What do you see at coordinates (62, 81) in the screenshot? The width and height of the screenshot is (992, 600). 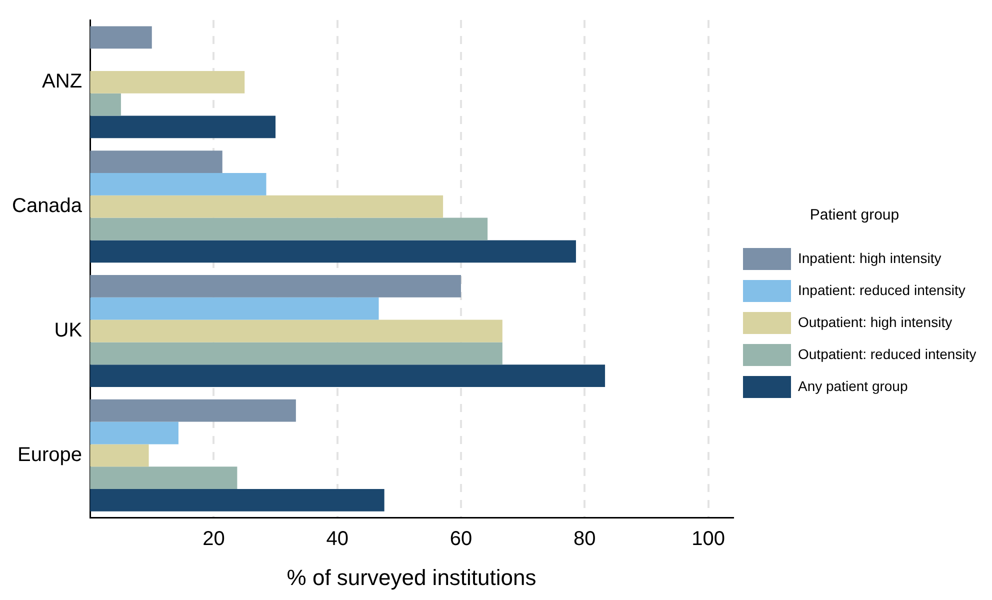 I see `y-tick-label: ANZ` at bounding box center [62, 81].